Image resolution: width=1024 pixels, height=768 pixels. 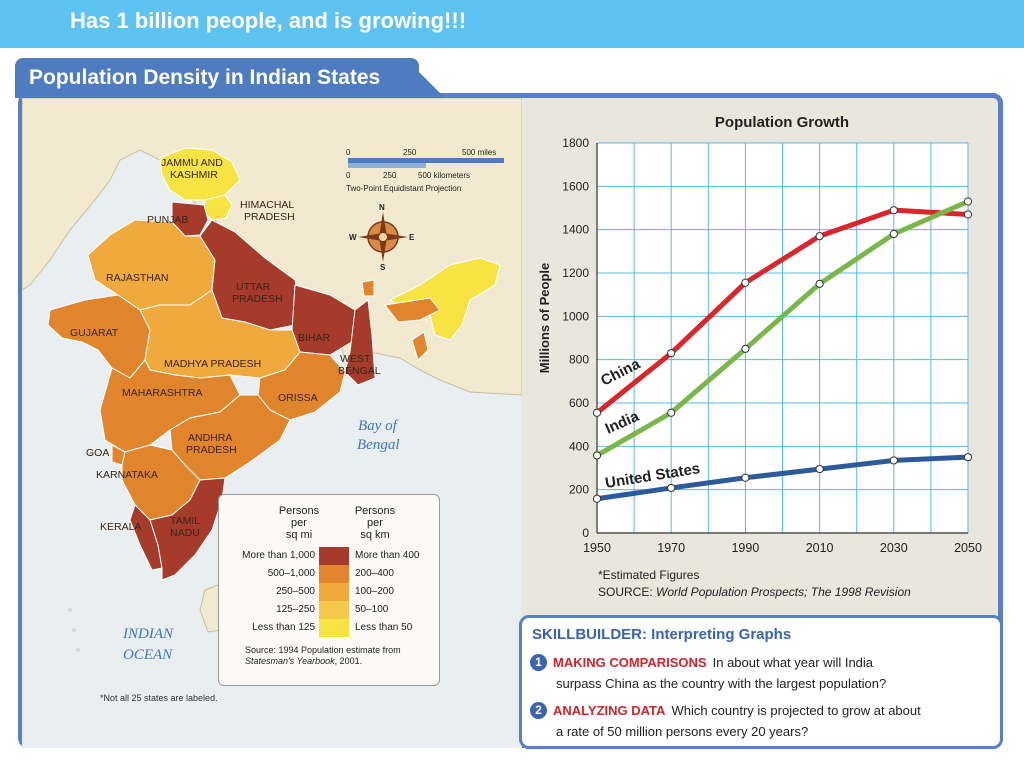 I want to click on legend-mi: 250–500, so click(x=295, y=591).